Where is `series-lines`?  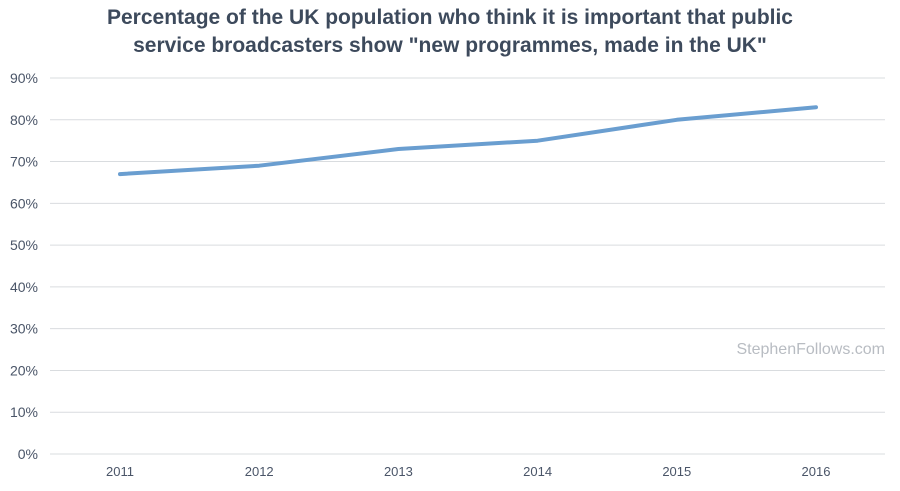
series-lines is located at coordinates (468, 141).